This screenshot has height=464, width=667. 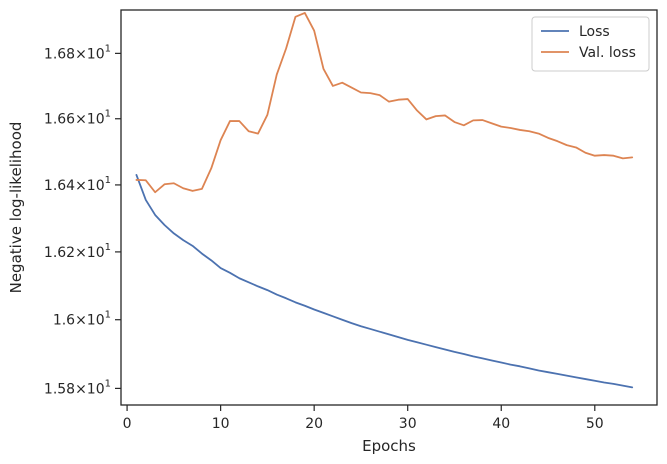 What do you see at coordinates (314, 424) in the screenshot?
I see `x-tick-label: 20` at bounding box center [314, 424].